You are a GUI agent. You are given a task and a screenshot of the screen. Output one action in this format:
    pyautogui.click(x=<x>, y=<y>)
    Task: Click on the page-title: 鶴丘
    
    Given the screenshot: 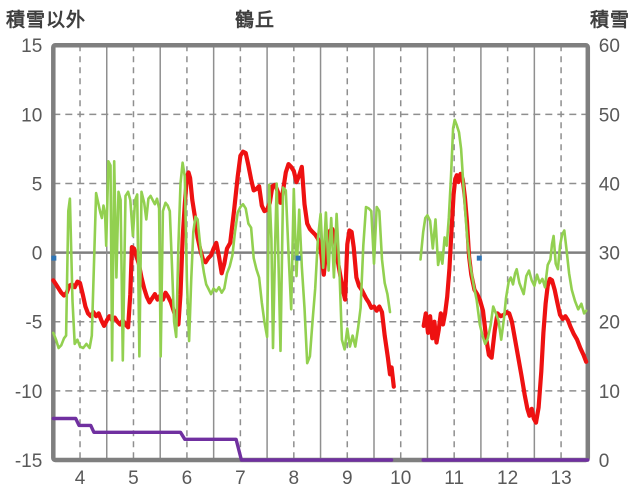 What is the action you would take?
    pyautogui.click(x=255, y=20)
    